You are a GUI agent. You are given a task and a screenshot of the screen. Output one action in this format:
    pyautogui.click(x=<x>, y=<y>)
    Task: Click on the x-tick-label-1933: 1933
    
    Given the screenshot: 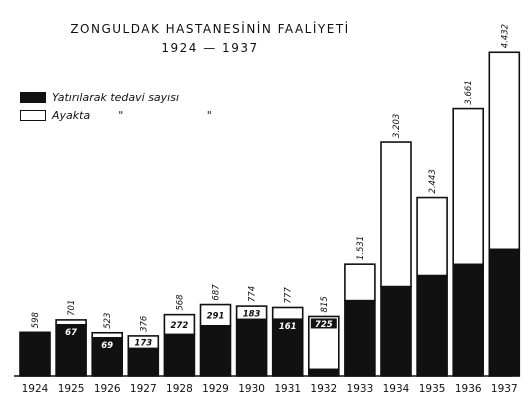 What is the action you would take?
    pyautogui.click(x=360, y=389)
    